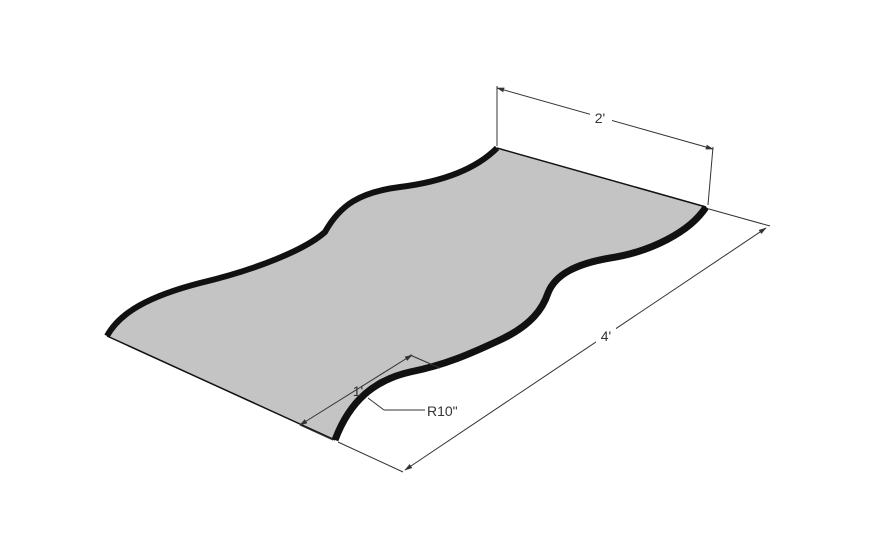 The height and width of the screenshot is (533, 875). What do you see at coordinates (442, 411) in the screenshot?
I see `radius-label: R10"` at bounding box center [442, 411].